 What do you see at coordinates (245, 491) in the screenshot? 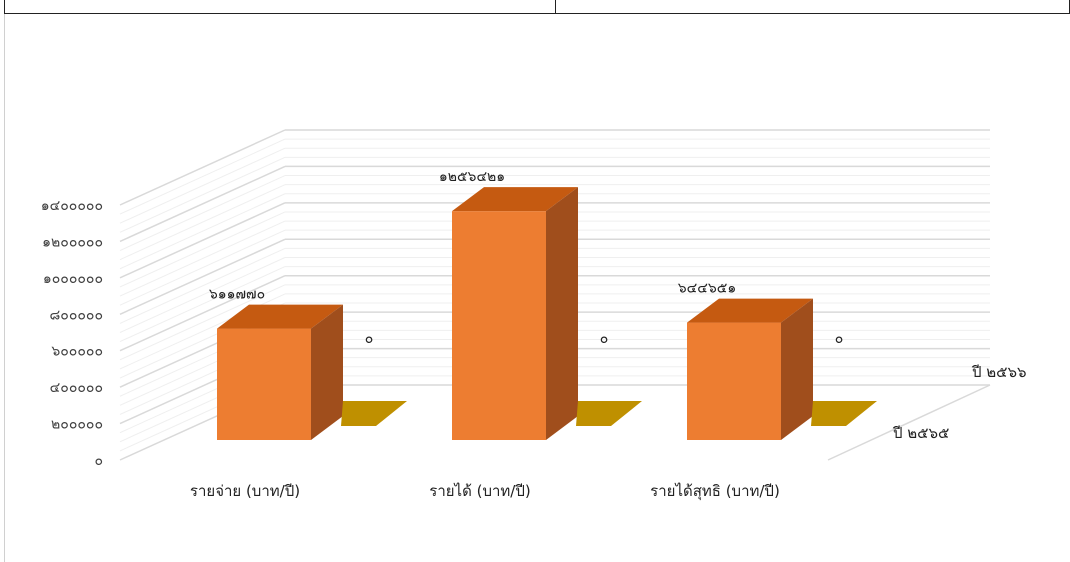
I see `category-label: รายจ่าย (บาท/ปี)` at bounding box center [245, 491].